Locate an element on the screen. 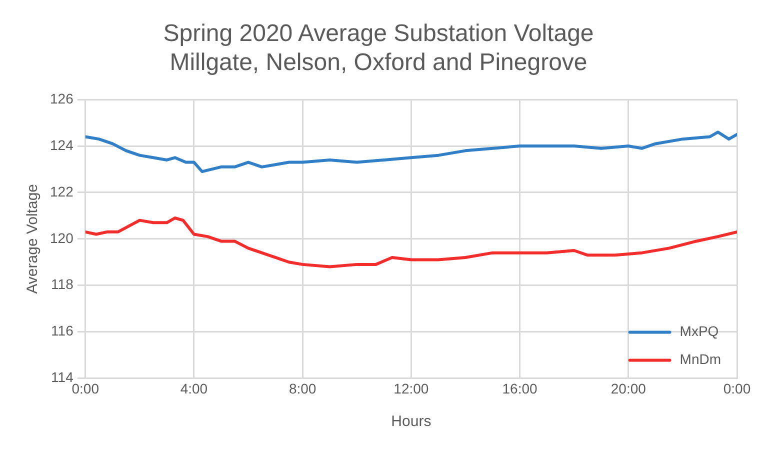  x-tick-label: 16:00 is located at coordinates (520, 388).